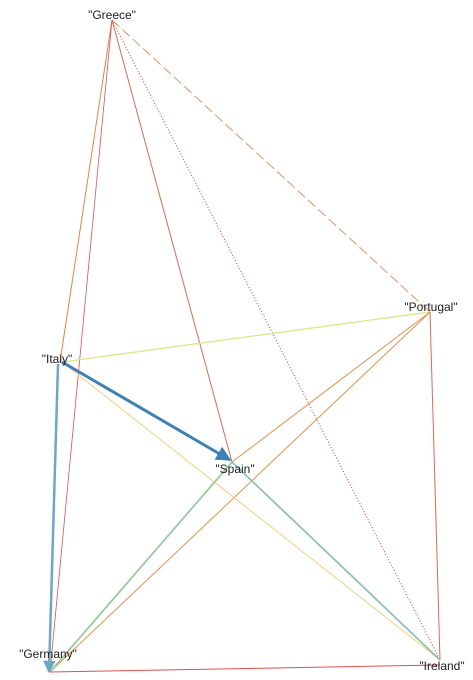 This screenshot has height=680, width=473. What do you see at coordinates (112, 15) in the screenshot?
I see `node-label: "Greece"` at bounding box center [112, 15].